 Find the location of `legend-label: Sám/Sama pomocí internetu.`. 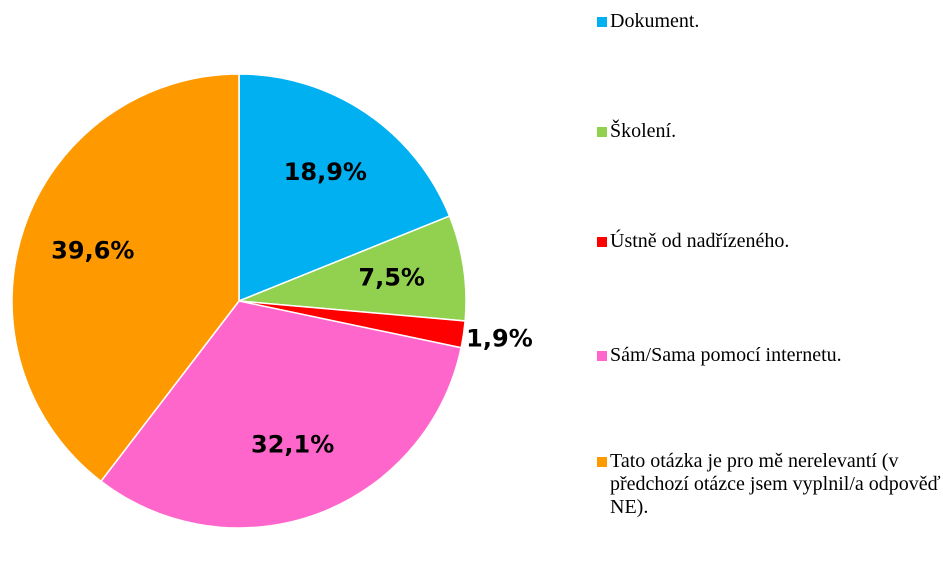

legend-label: Sám/Sama pomocí internetu. is located at coordinates (726, 355).